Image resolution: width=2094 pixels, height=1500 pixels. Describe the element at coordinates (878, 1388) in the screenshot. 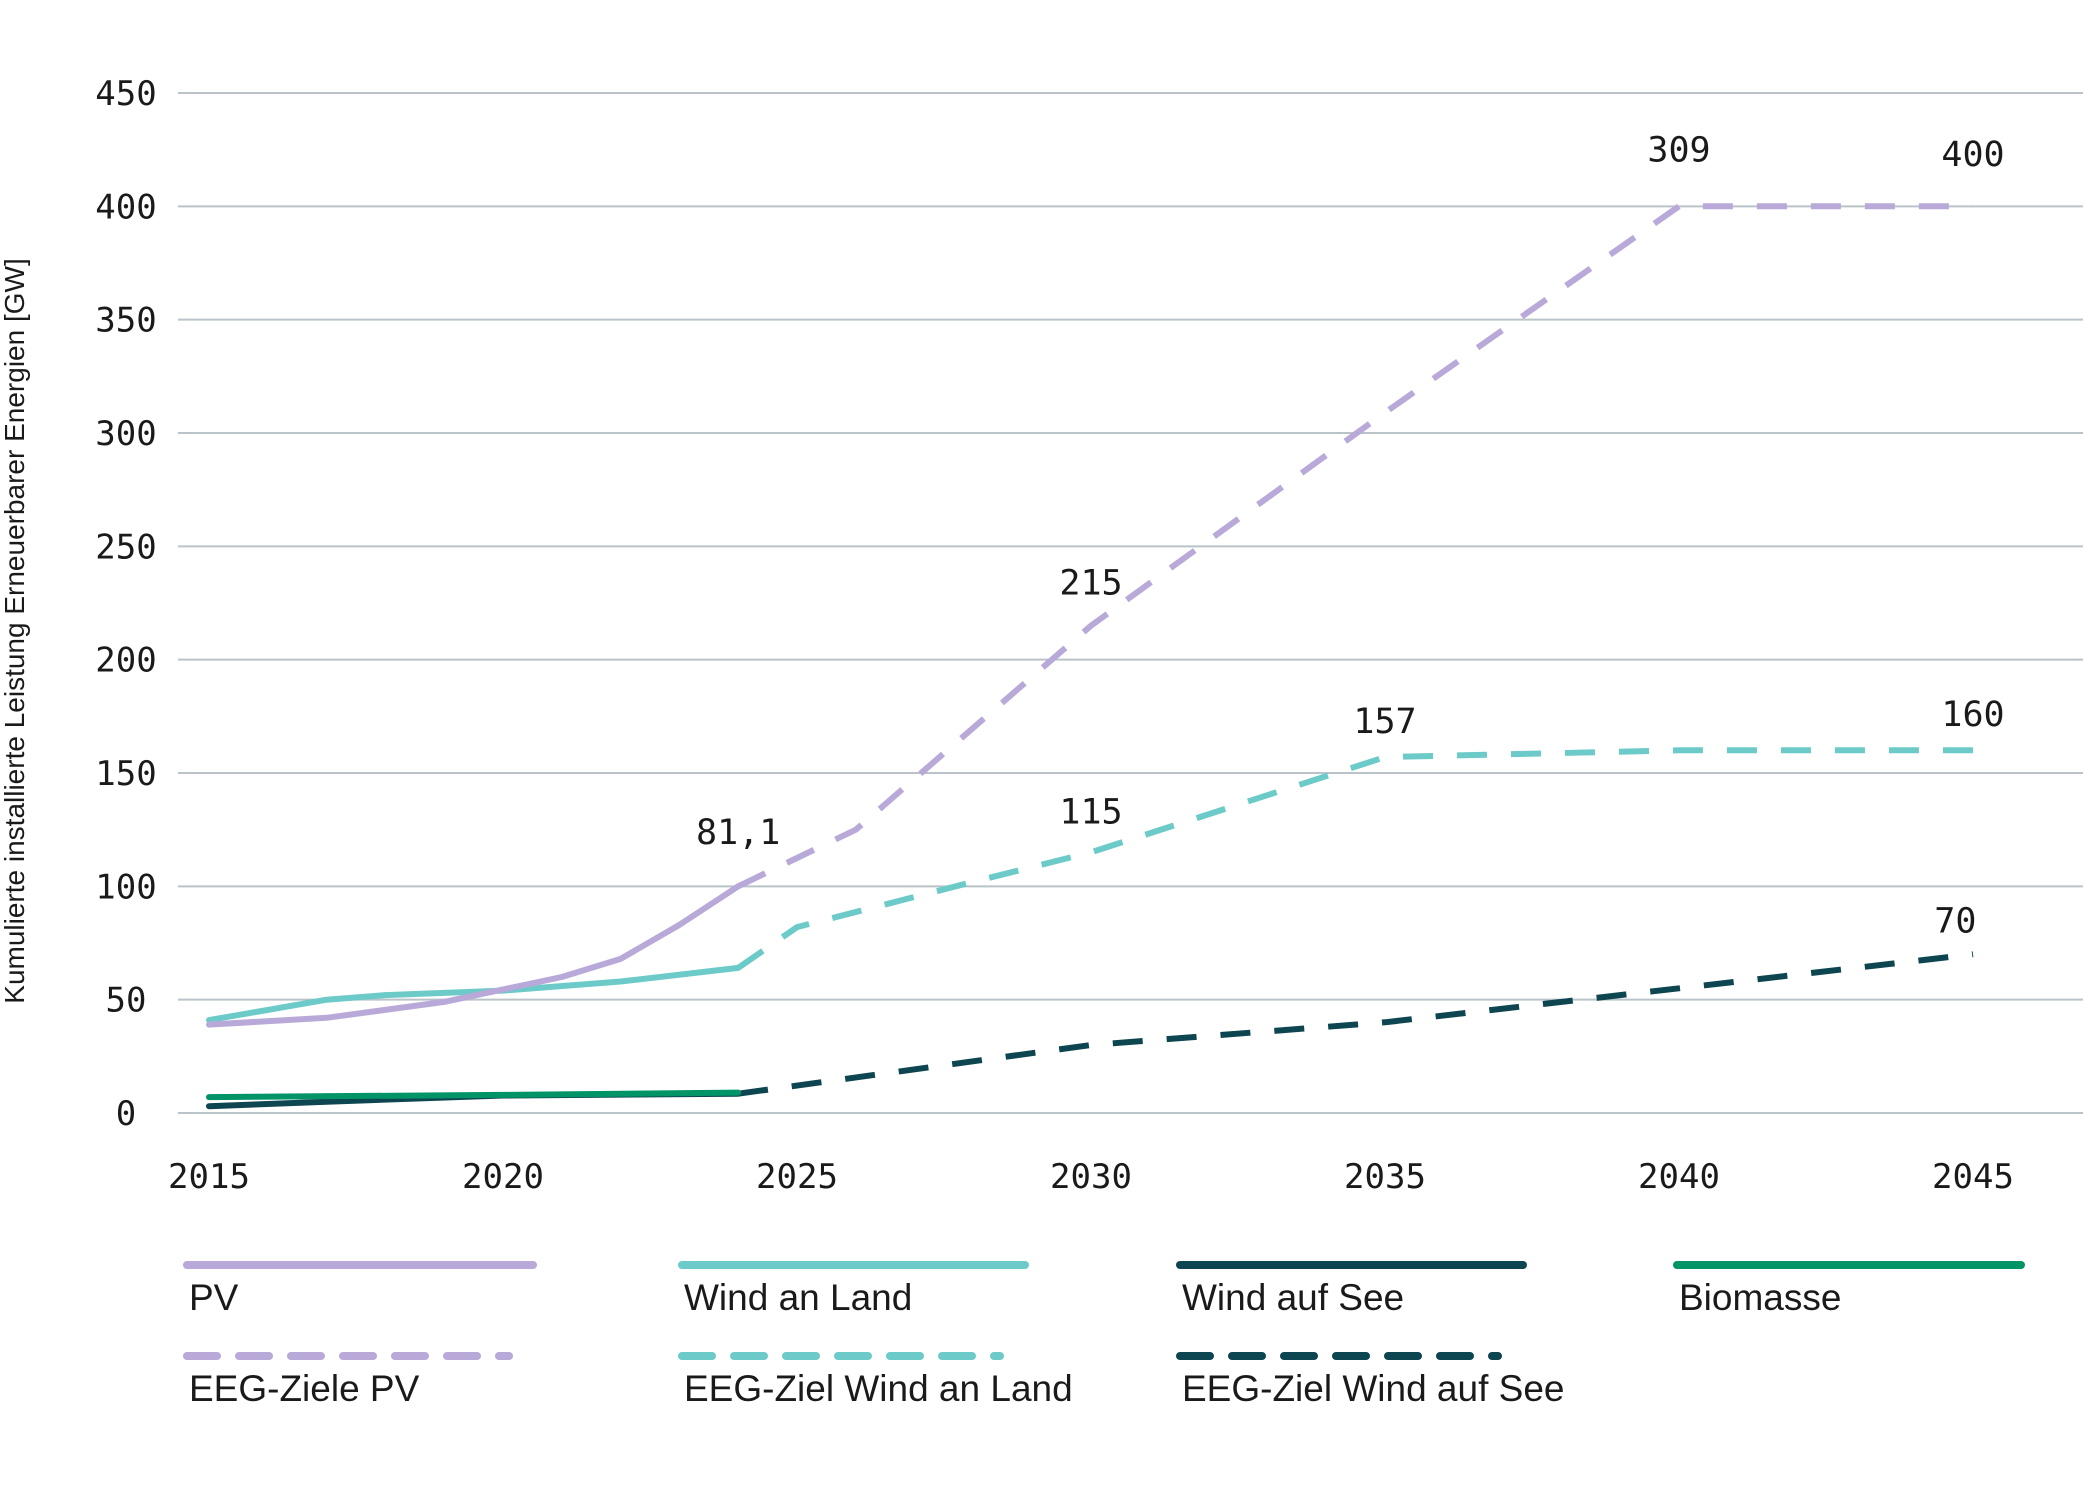

I see `legend-label: EEG-Ziel Wind an Land` at that location.